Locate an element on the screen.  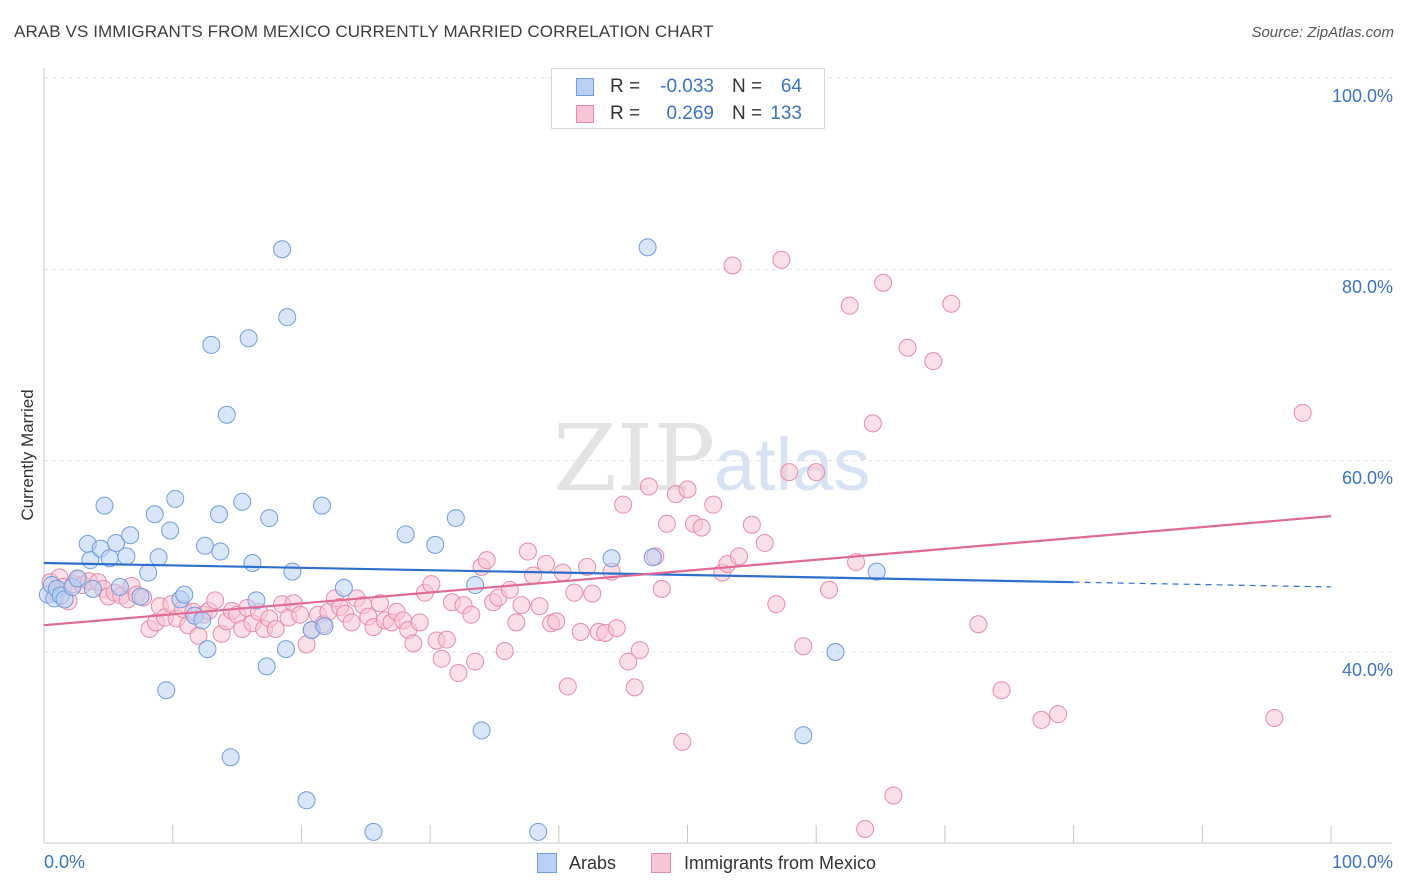
y-tick-40: 40.0% is located at coordinates (1367, 670).